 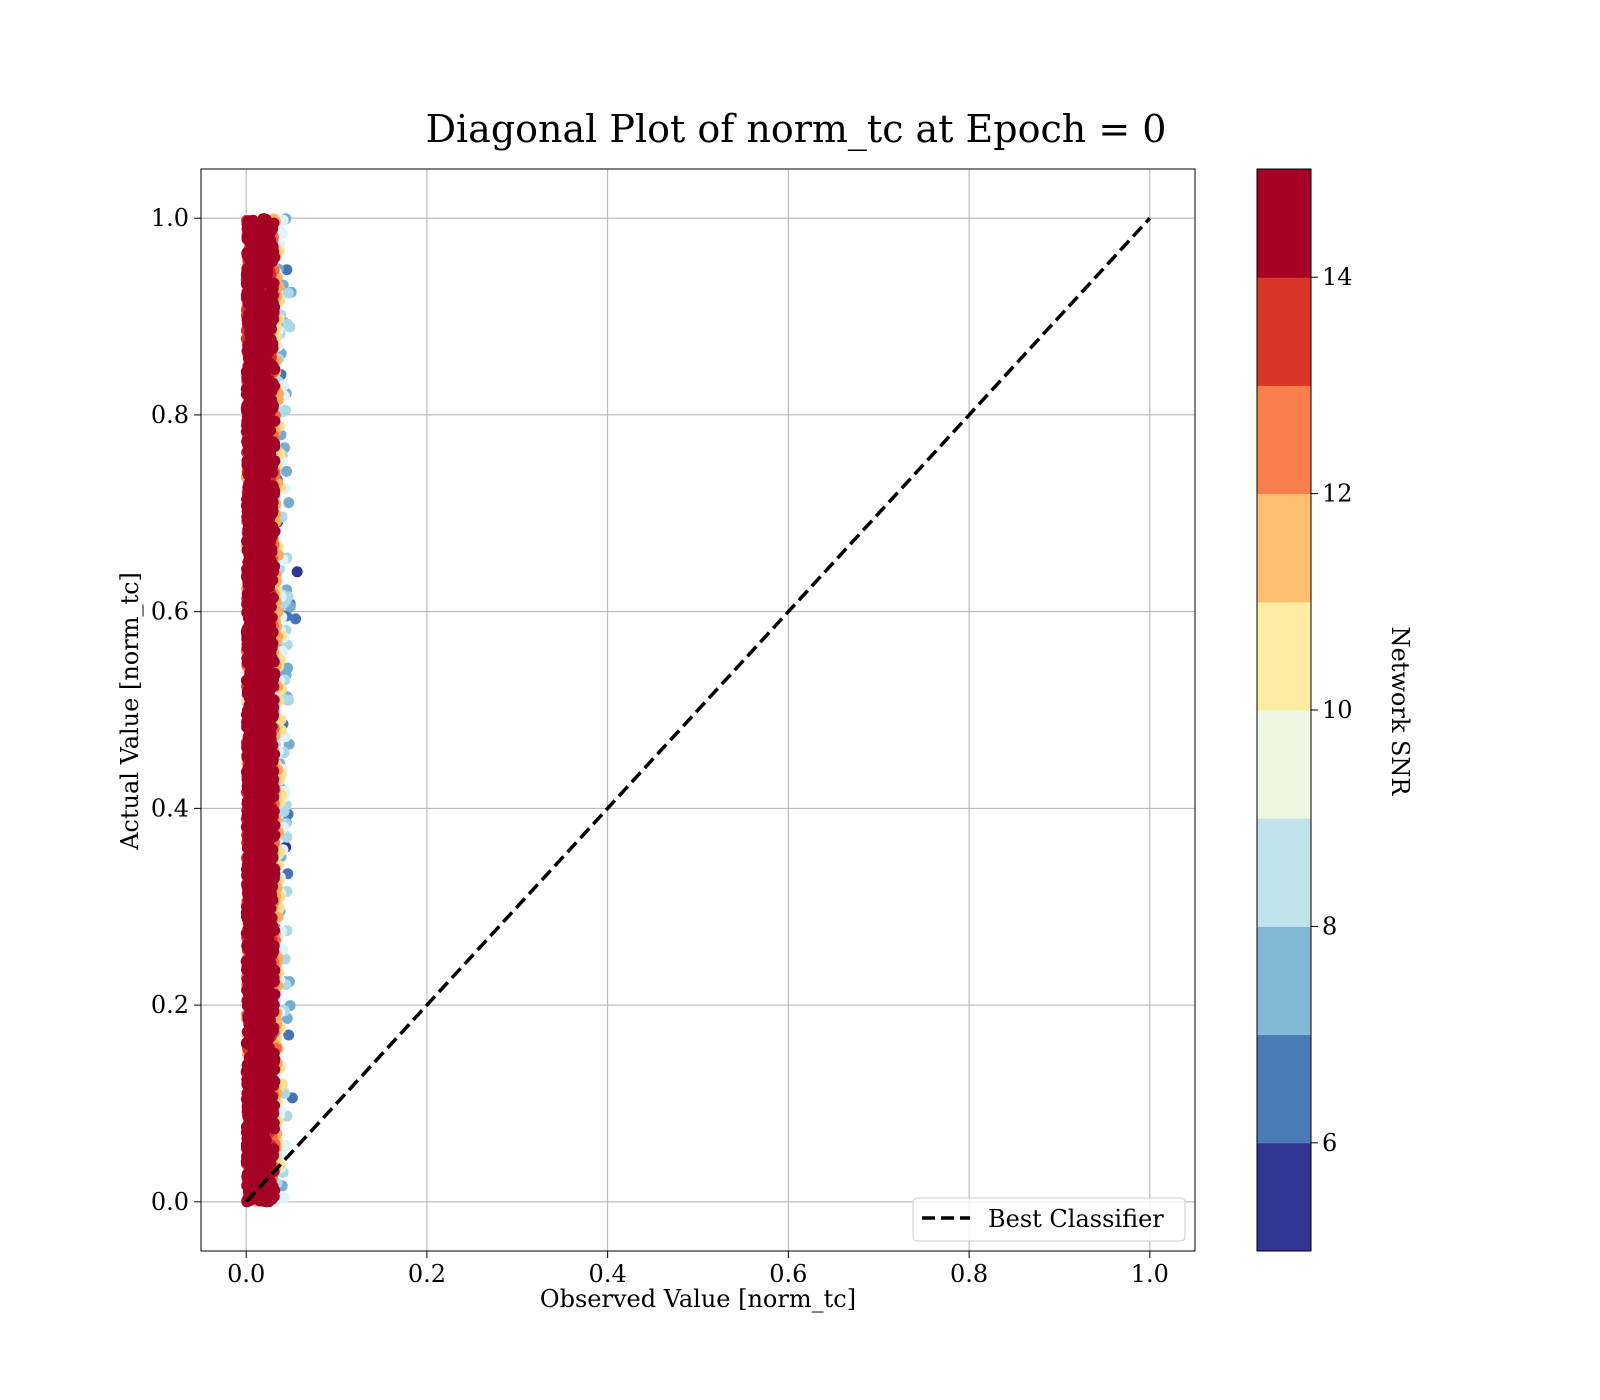 I want to click on chart-title: Diagonal Plot of norm_tc at Epoch = 0, so click(x=796, y=129).